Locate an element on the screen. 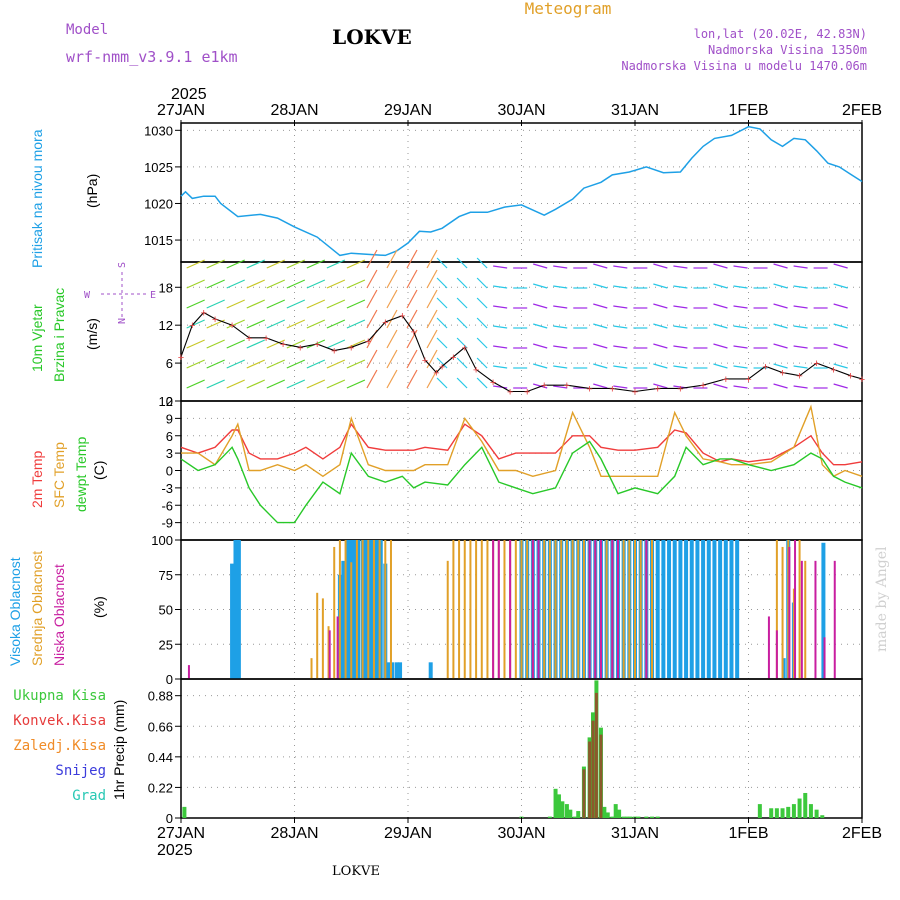 The width and height of the screenshot is (900, 900). cloud-label-mid: Srednja Oblacnost is located at coordinates (37, 608).